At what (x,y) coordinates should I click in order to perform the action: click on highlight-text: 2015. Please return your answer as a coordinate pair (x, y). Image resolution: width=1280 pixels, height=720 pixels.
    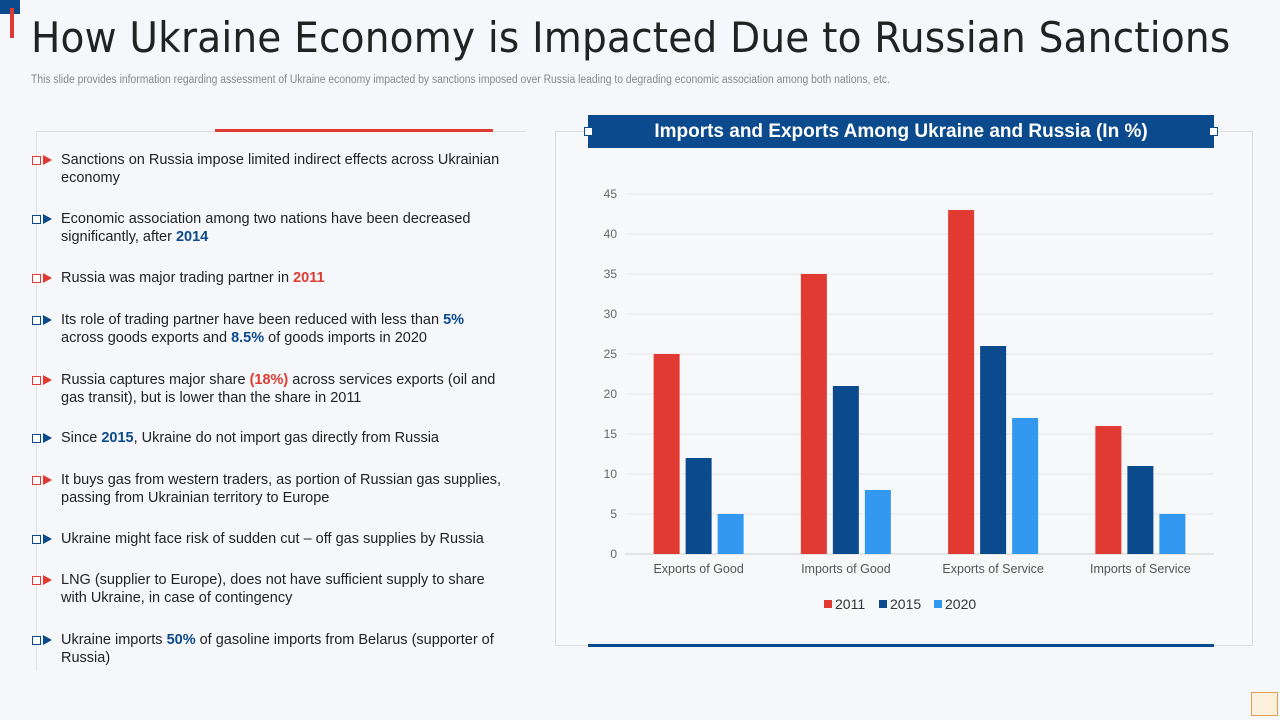
    Looking at the image, I should click on (117, 438).